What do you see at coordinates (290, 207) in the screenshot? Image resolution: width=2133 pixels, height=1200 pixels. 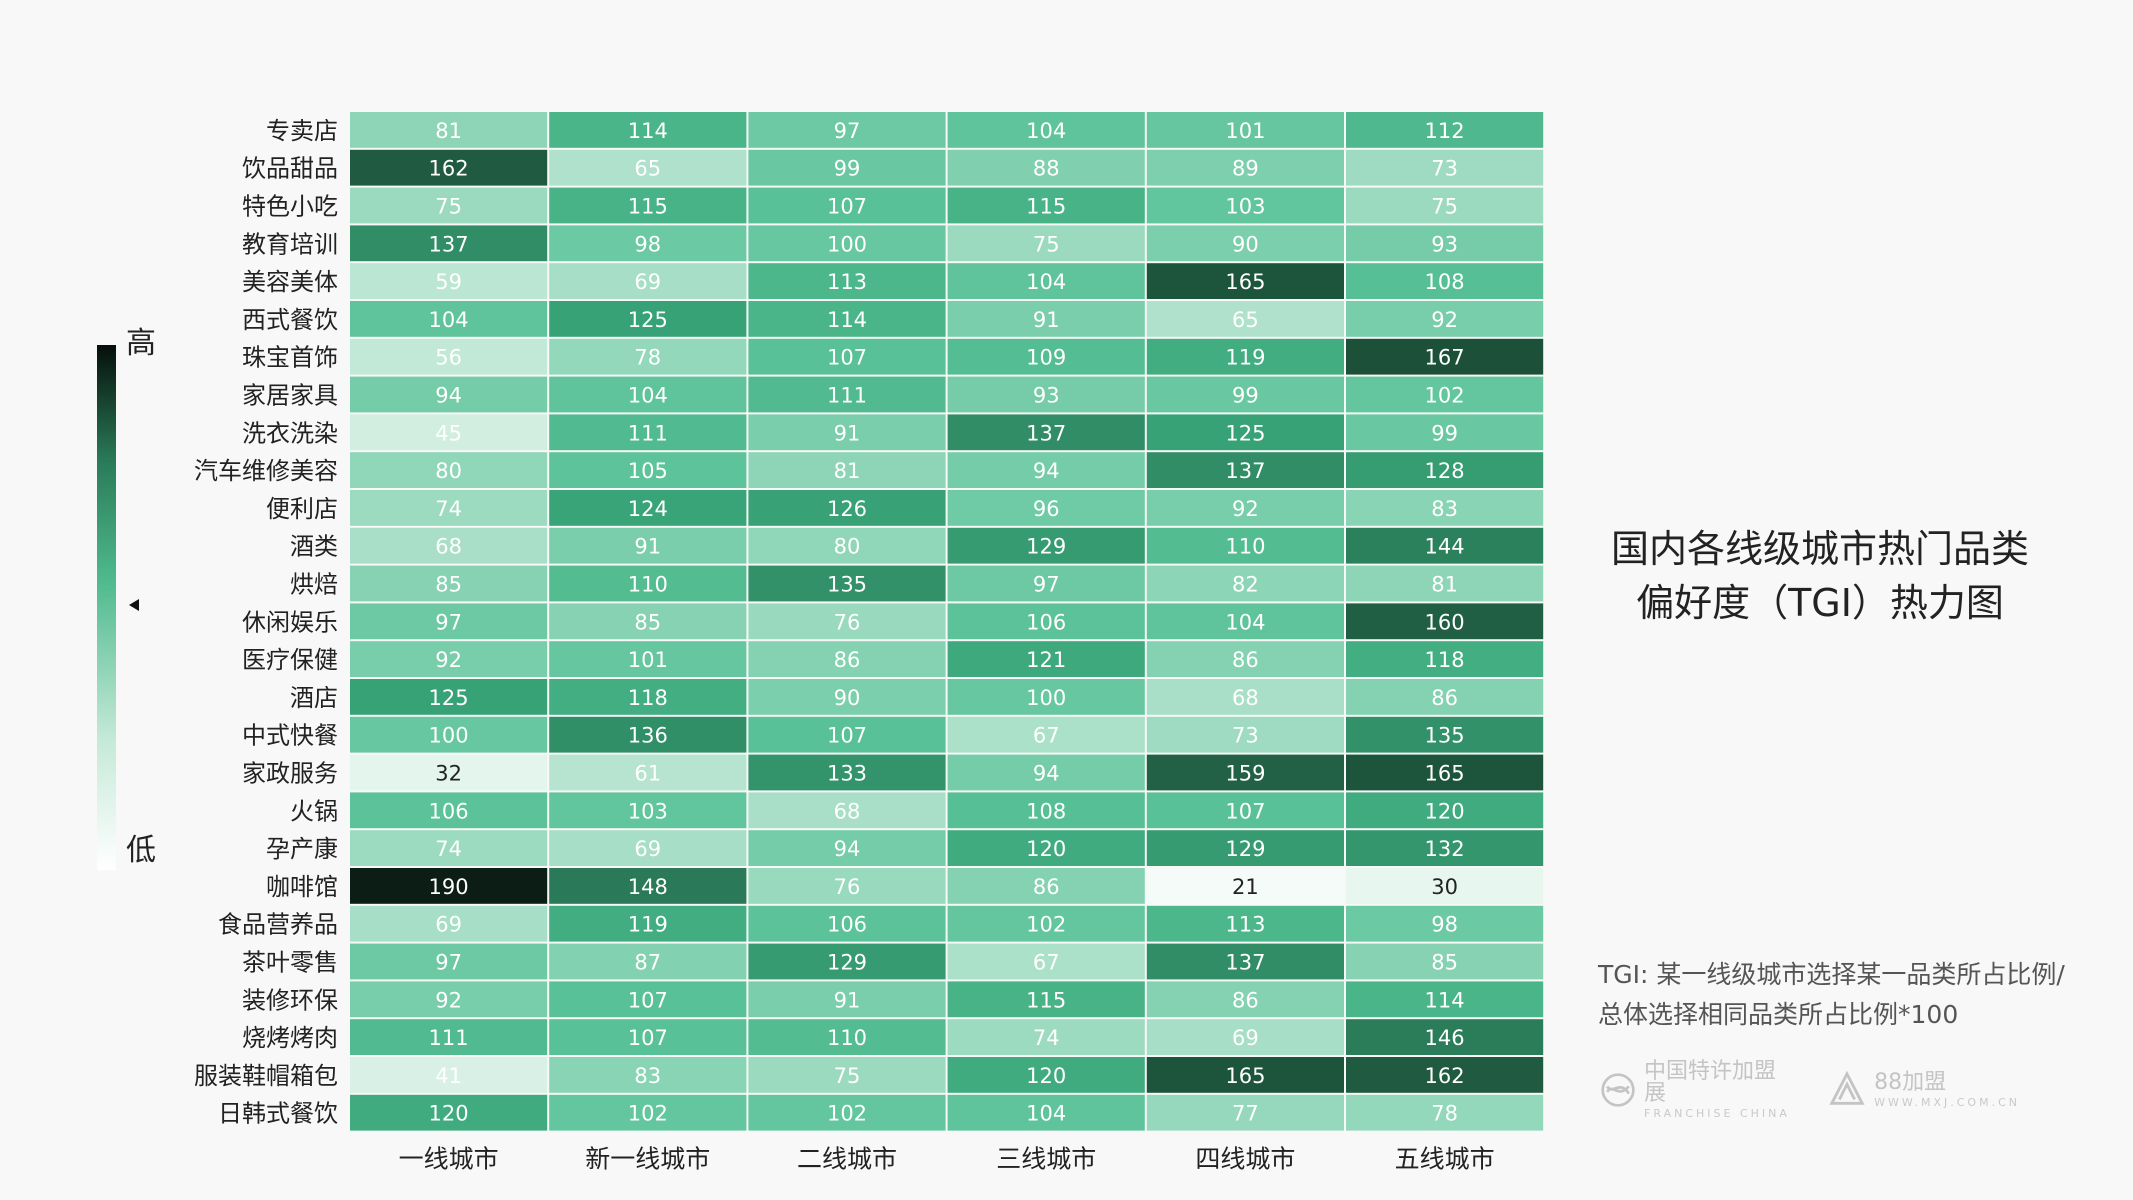 I see `row-label: 特色小吃` at bounding box center [290, 207].